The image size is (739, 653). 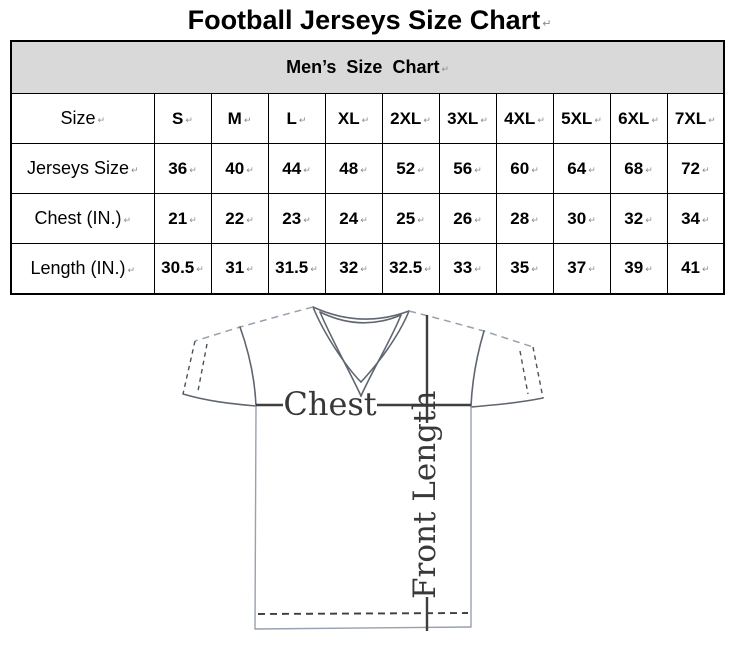 What do you see at coordinates (463, 268) in the screenshot?
I see `value-text: 33` at bounding box center [463, 268].